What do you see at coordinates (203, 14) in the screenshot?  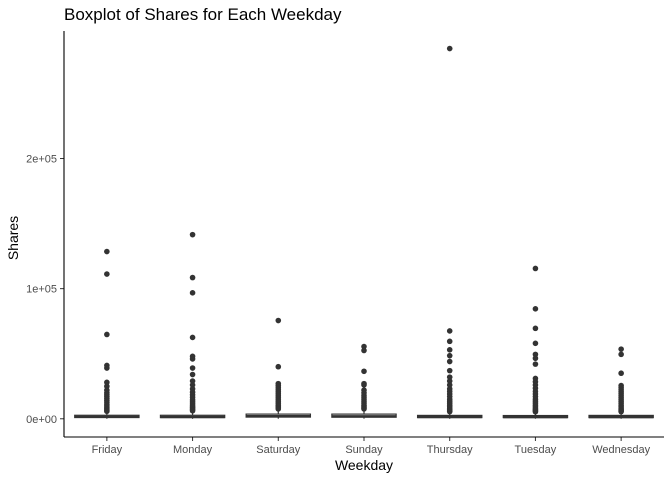 I see `chart-title: Boxplot of Shares for Each Weekday` at bounding box center [203, 14].